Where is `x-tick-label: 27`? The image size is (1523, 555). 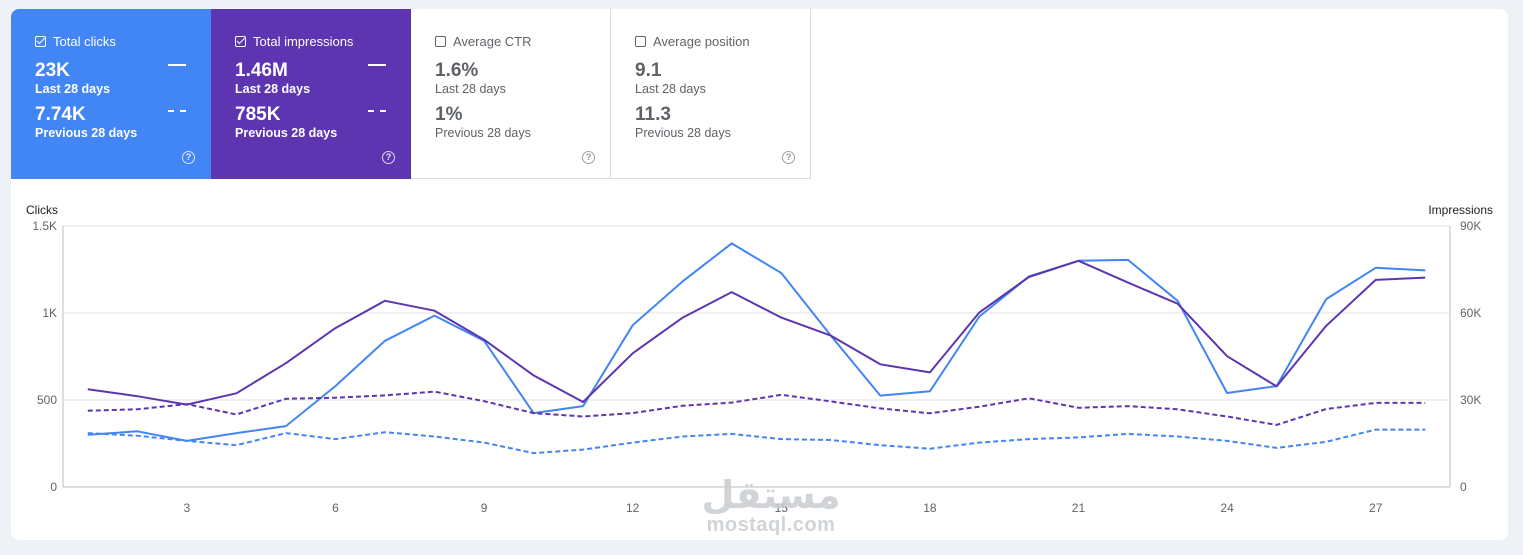 x-tick-label: 27 is located at coordinates (1376, 508).